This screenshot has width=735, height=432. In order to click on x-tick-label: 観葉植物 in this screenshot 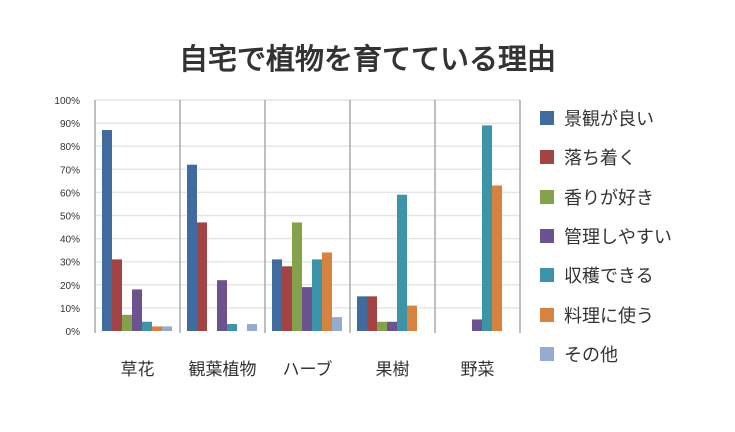, I will do `click(223, 370)`.